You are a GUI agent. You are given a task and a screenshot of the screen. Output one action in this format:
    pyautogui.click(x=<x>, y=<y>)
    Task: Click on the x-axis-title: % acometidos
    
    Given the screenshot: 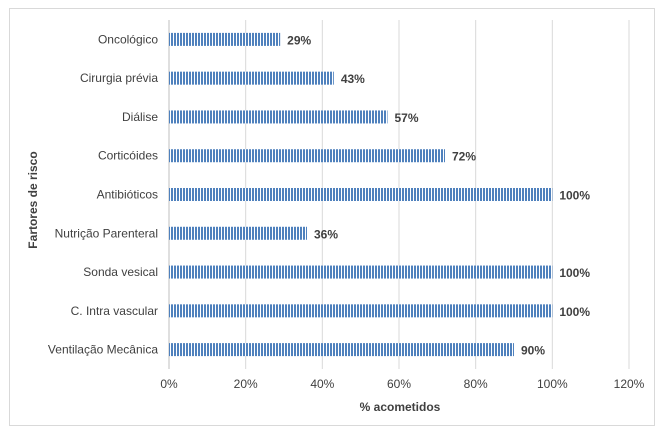 What is the action you would take?
    pyautogui.click(x=400, y=407)
    